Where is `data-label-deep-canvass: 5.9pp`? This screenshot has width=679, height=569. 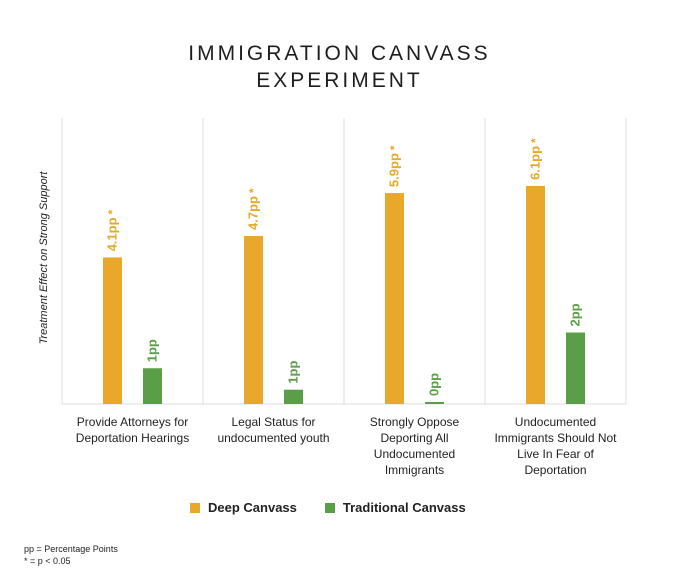 data-label-deep-canvass: 5.9pp is located at coordinates (394, 170).